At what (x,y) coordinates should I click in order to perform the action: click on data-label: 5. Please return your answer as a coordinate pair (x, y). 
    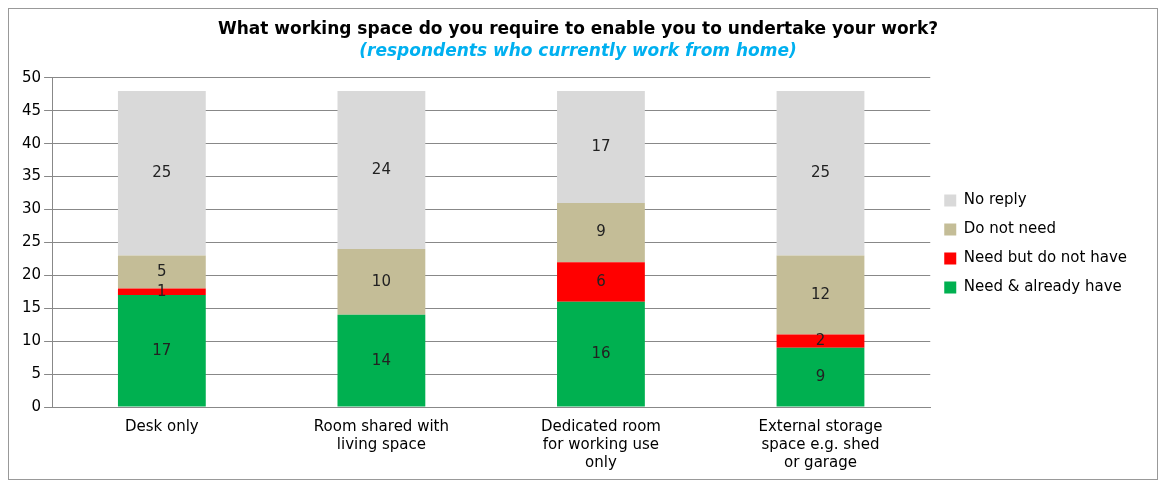
    Looking at the image, I should click on (162, 270).